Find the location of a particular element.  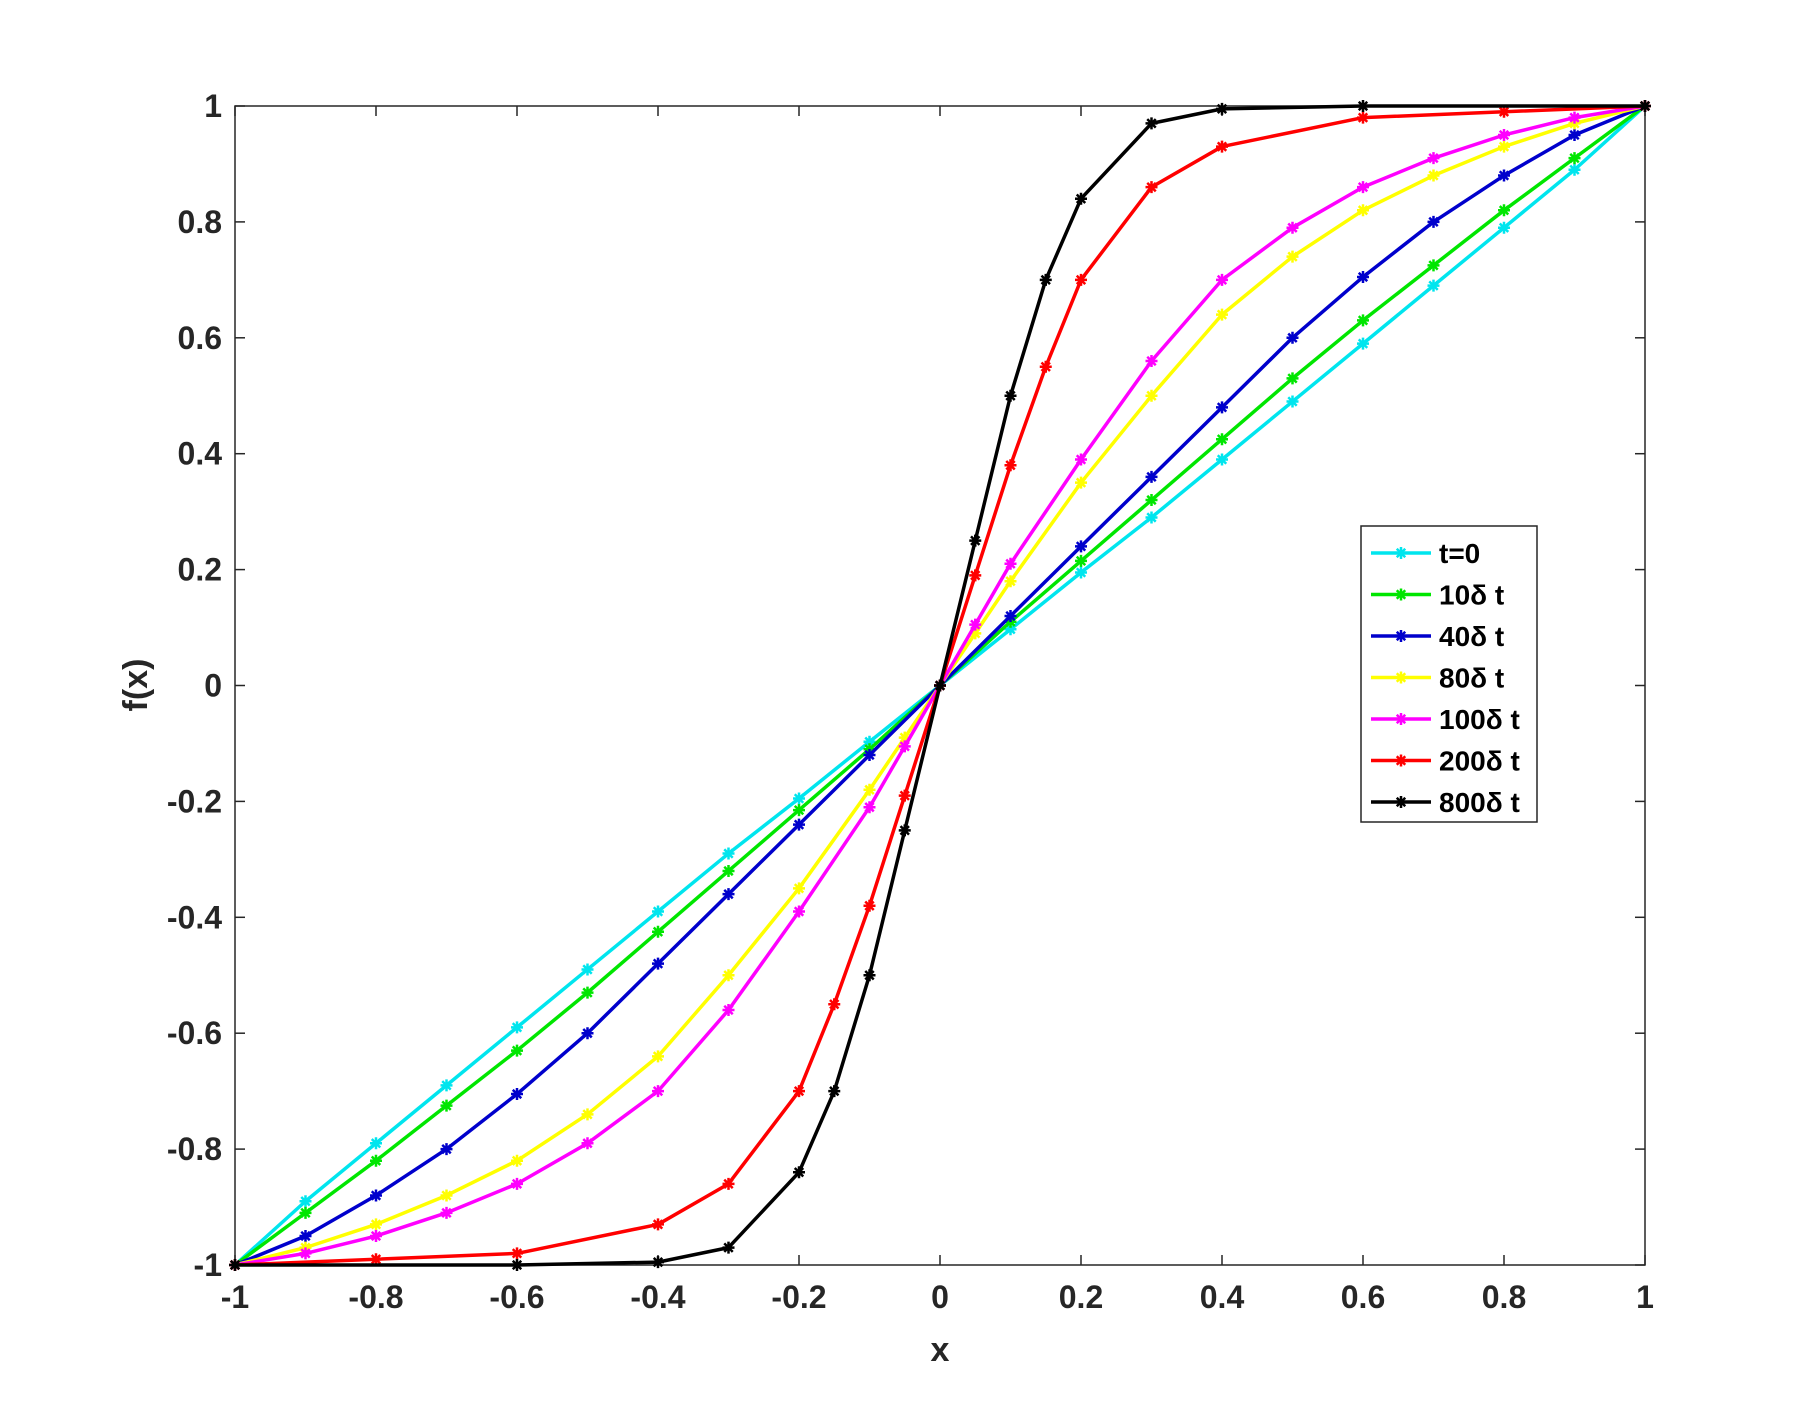

legend-entry: 100δ t is located at coordinates (1445, 719).